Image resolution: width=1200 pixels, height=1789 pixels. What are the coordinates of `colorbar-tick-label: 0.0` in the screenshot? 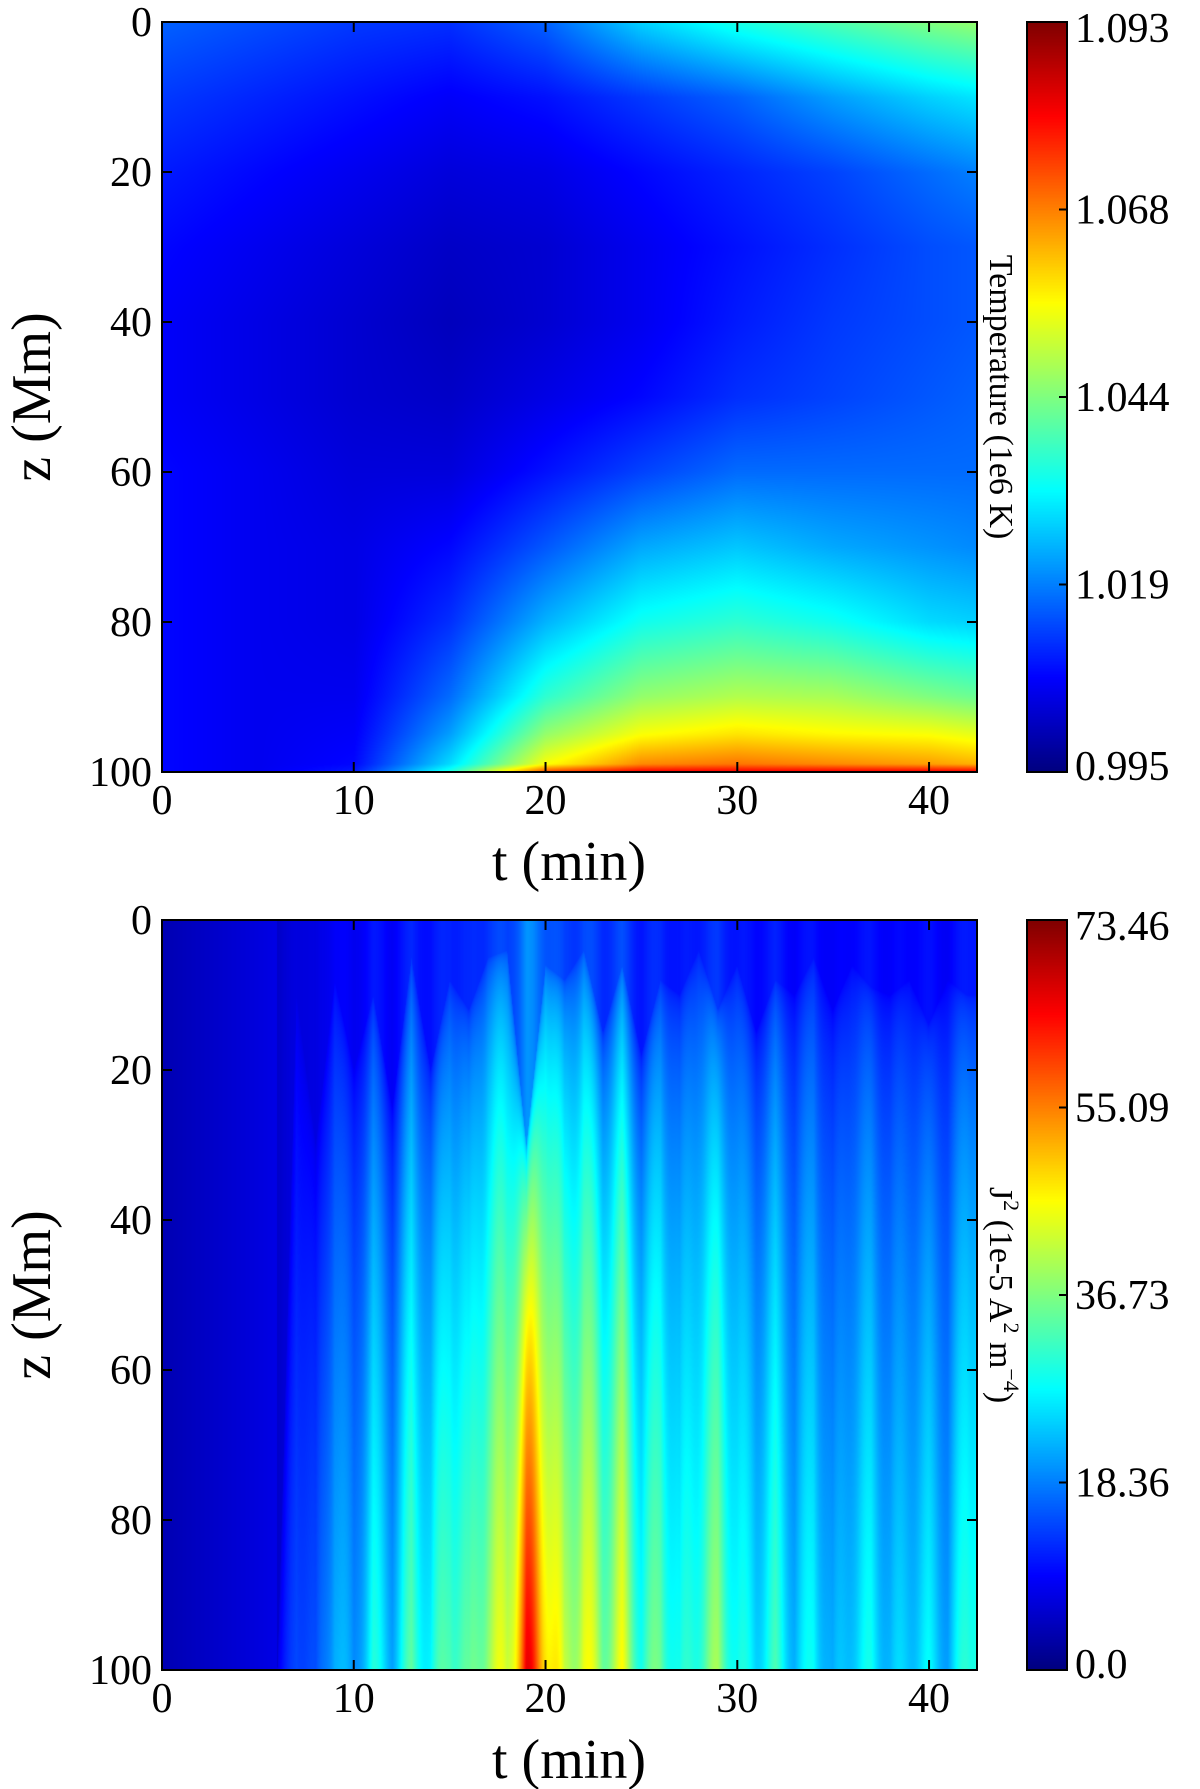 It's located at (1101, 1665).